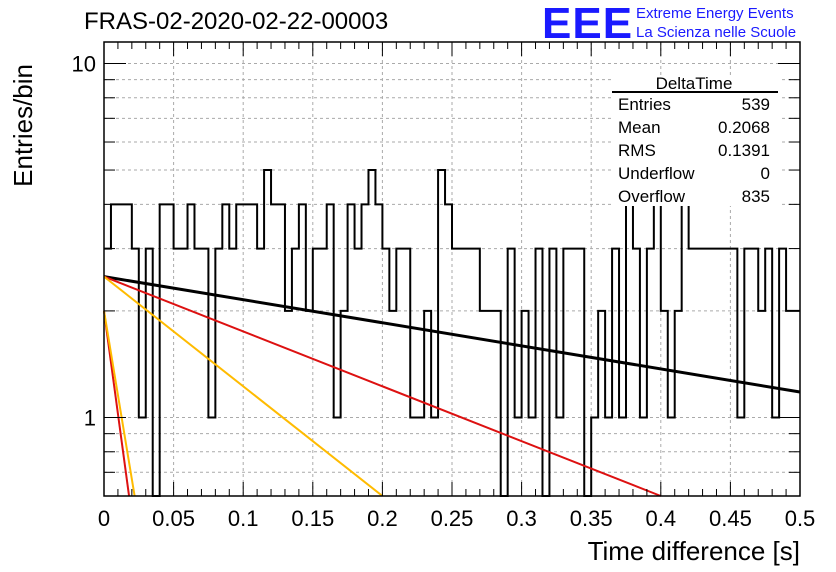 The height and width of the screenshot is (572, 836). What do you see at coordinates (588, 24) in the screenshot?
I see `eee-logo: EEE` at bounding box center [588, 24].